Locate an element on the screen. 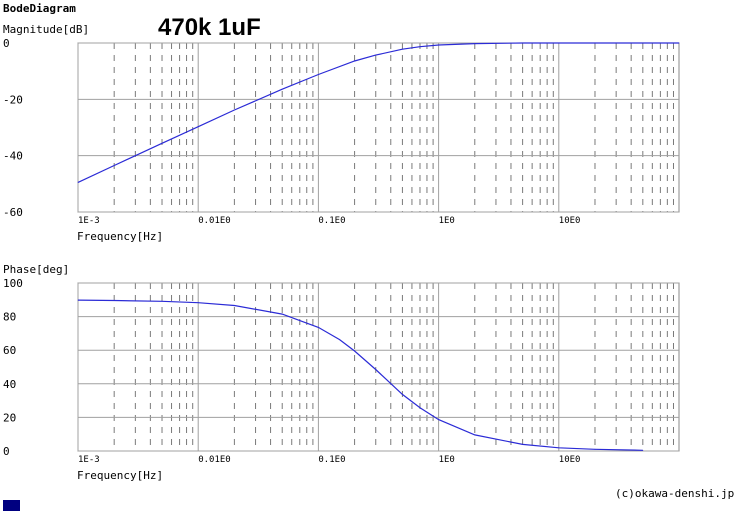 The image size is (756, 512). magnitude-y-label: Magnitude[dB] is located at coordinates (46, 29).